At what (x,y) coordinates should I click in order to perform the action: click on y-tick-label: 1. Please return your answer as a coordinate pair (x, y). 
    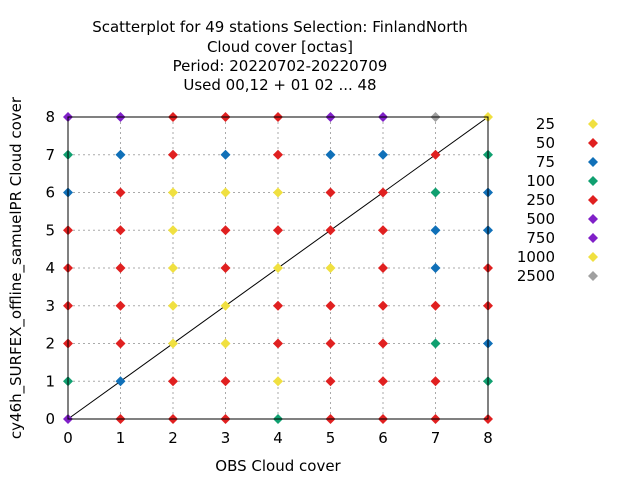
    Looking at the image, I should click on (50, 381).